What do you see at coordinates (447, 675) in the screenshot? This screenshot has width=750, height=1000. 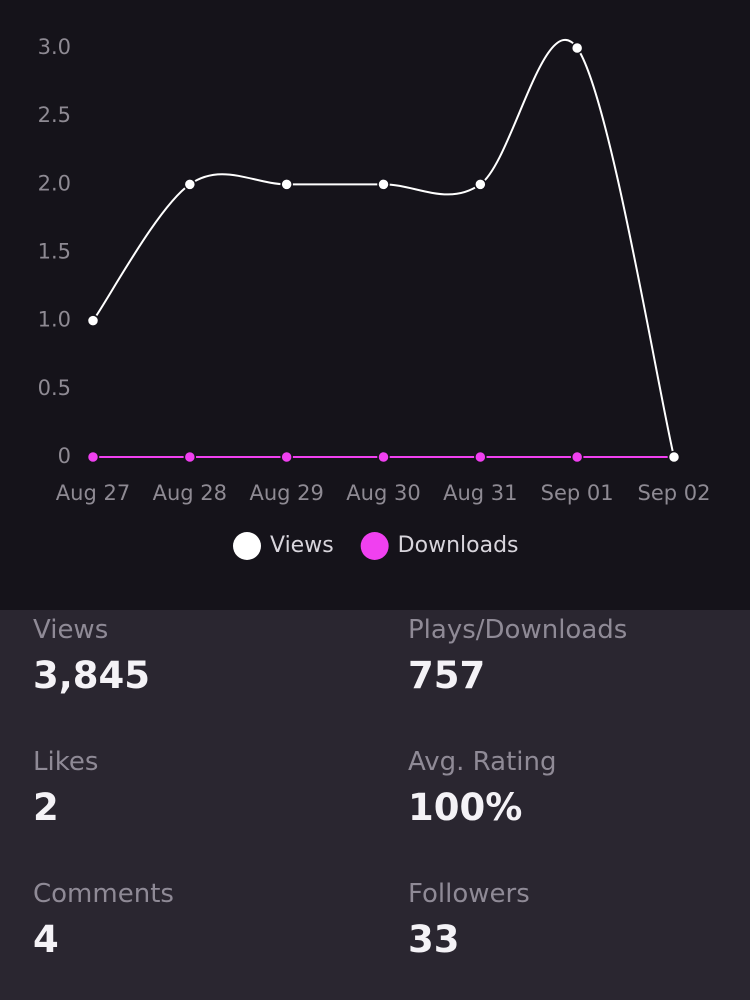 I see `stat-value: 757` at bounding box center [447, 675].